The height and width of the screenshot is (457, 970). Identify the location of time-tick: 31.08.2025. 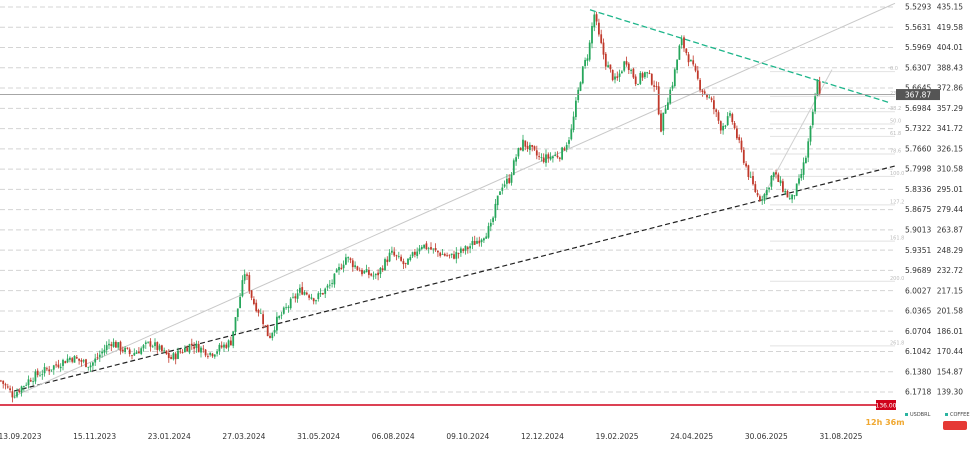
(841, 436).